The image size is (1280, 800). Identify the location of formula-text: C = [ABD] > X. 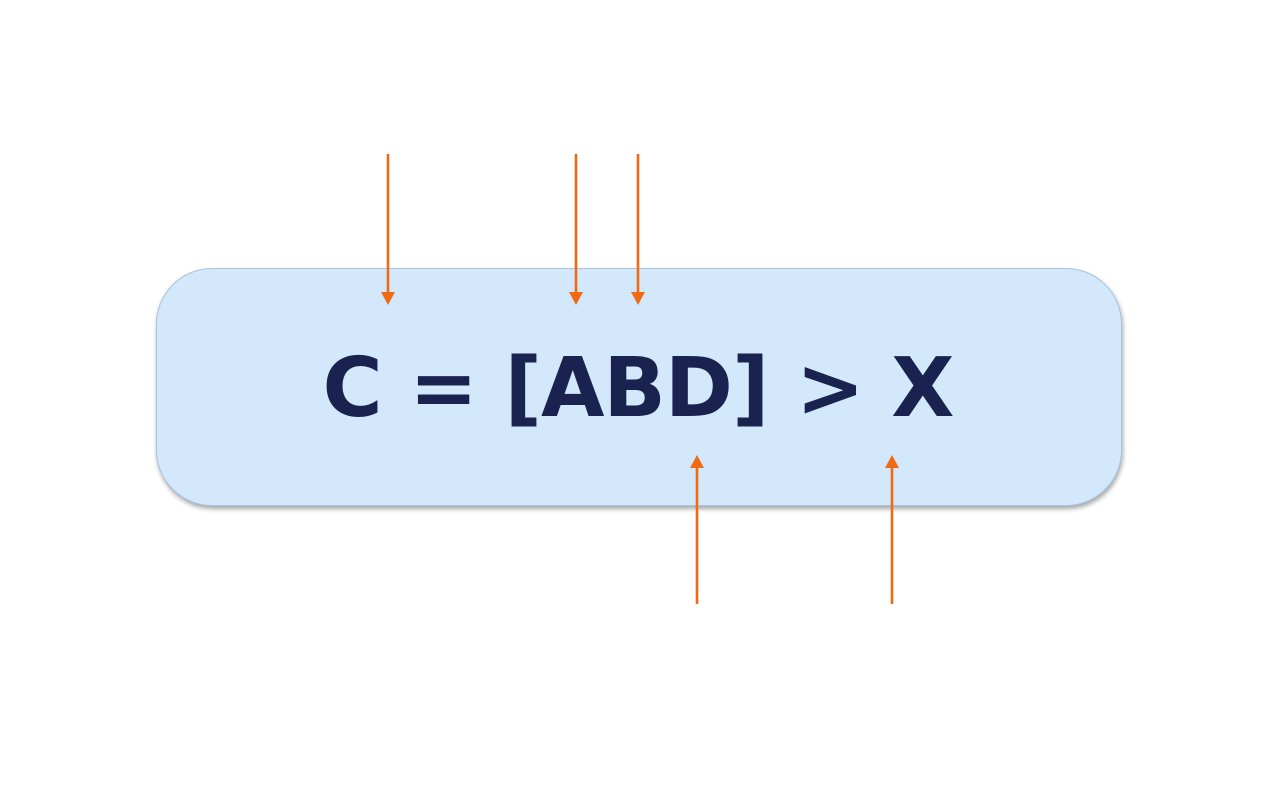
(638, 388).